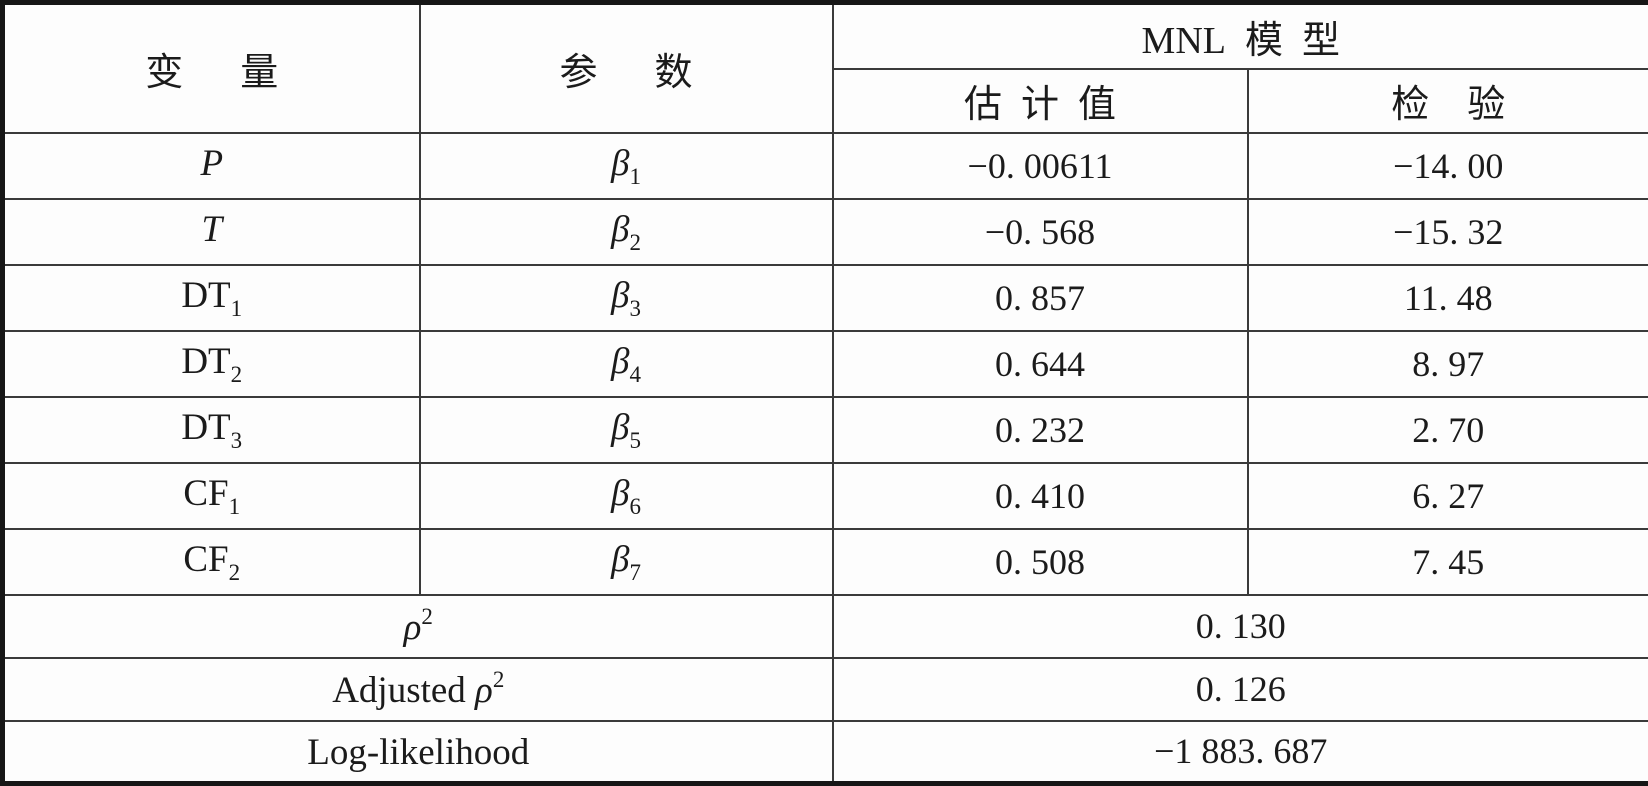  I want to click on header-row-sub: 估 计 值 检 验, so click(825, 100).